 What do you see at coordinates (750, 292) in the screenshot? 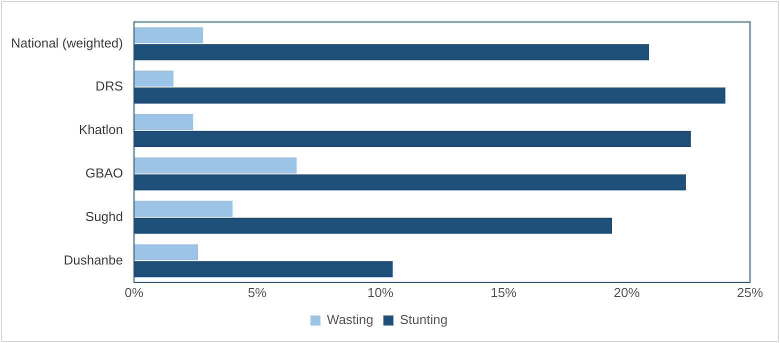
I see `x-tick-label: 25%` at bounding box center [750, 292].